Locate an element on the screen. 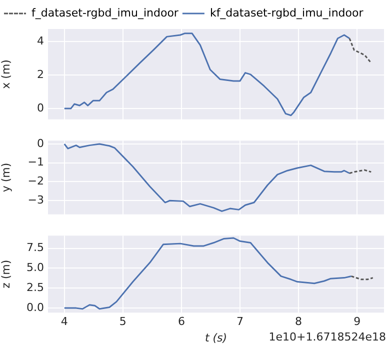 This screenshot has width=390, height=345. x-tick-label: 8 is located at coordinates (298, 321).